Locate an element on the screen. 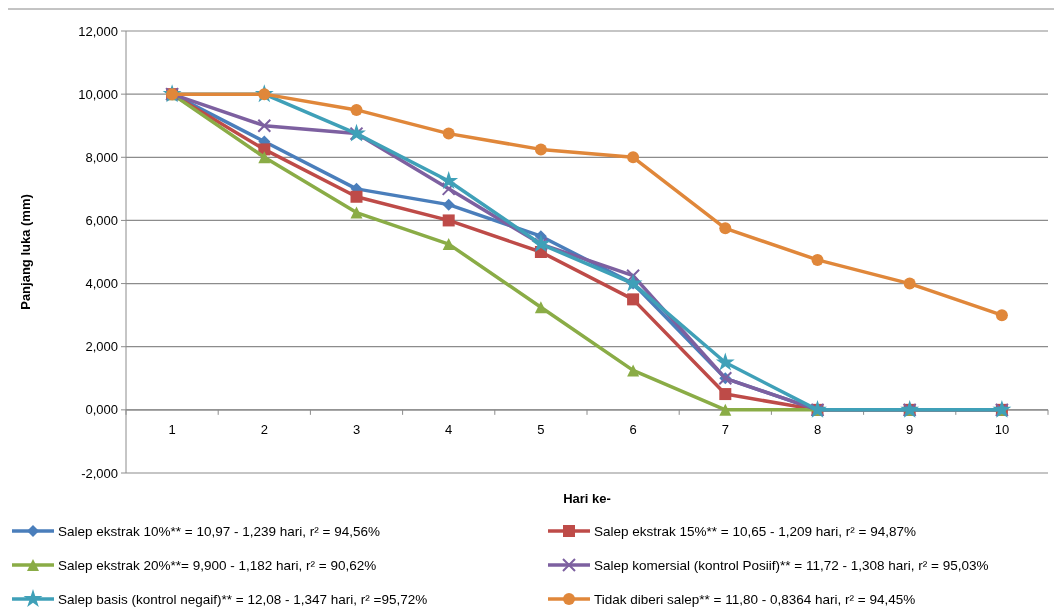 The width and height of the screenshot is (1062, 615). legend-label: Salep ekstrak 15%** = 10,65 - 1,209 hari, r² = 94,87% is located at coordinates (755, 531).